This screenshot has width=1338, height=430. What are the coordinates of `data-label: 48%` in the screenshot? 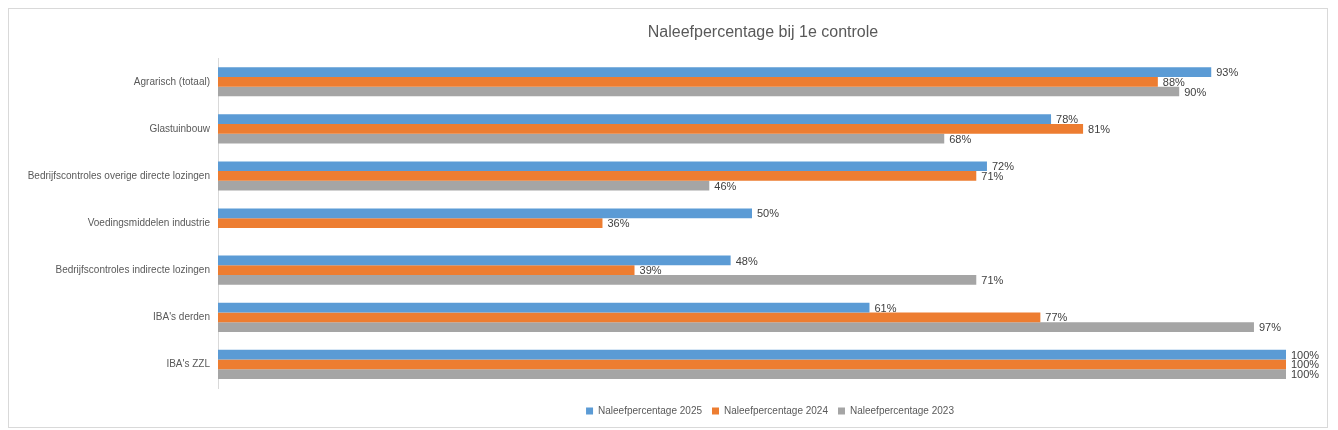 It's located at (746, 260).